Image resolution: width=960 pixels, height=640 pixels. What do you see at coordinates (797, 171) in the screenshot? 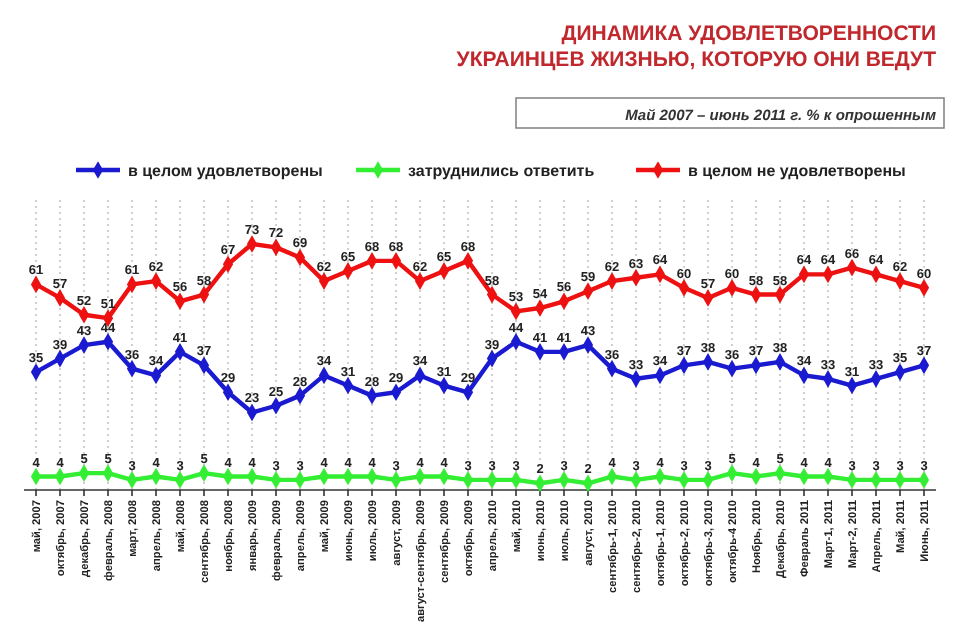
I see `legend-label: в целом не удовлетворены` at bounding box center [797, 171].